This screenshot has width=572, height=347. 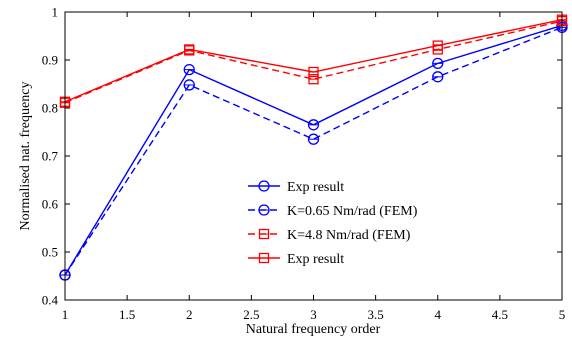 I want to click on legend-label: K=0.65 Nm/rad (FEM), so click(x=352, y=211).